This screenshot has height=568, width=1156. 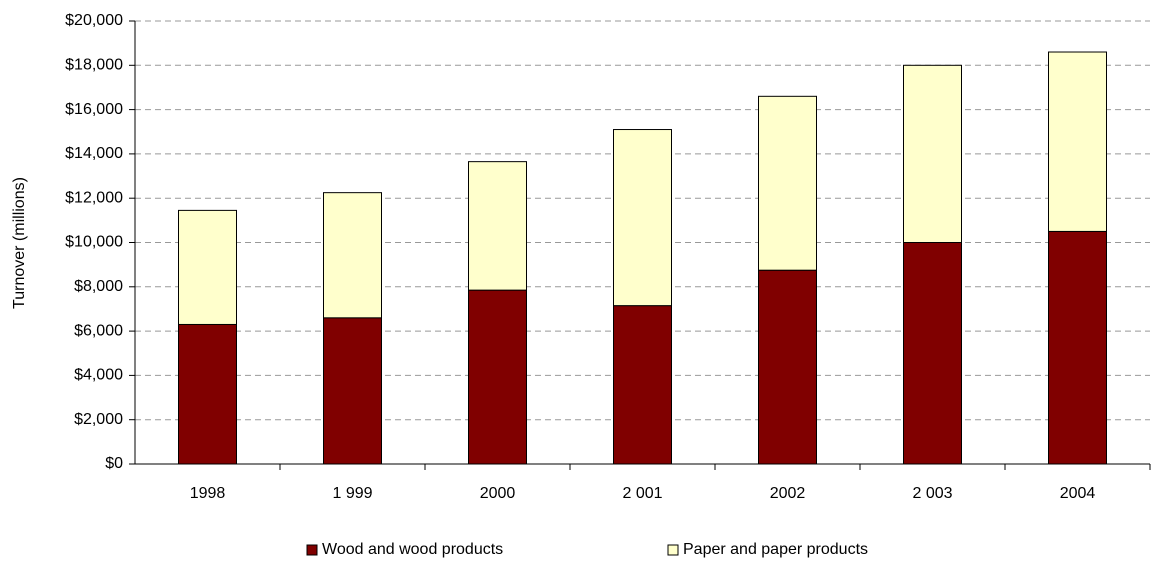 What do you see at coordinates (114, 463) in the screenshot?
I see `y-tick-label: $0` at bounding box center [114, 463].